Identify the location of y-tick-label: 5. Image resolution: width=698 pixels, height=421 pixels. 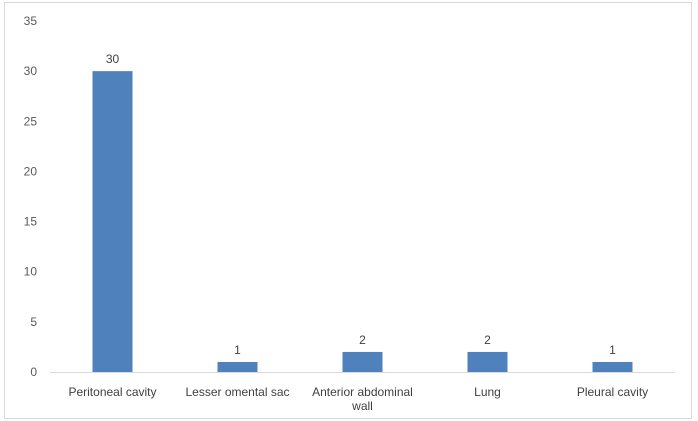
(33, 322).